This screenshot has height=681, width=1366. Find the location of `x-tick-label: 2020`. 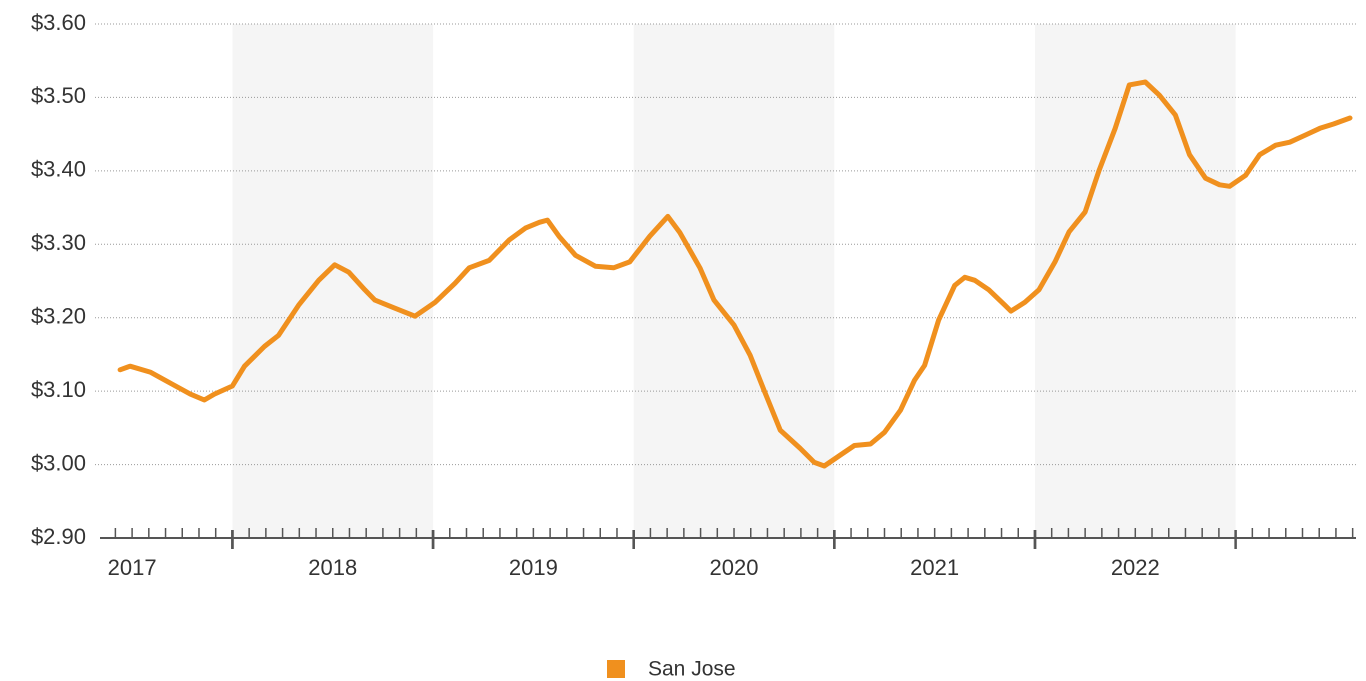

x-tick-label: 2020 is located at coordinates (734, 567).